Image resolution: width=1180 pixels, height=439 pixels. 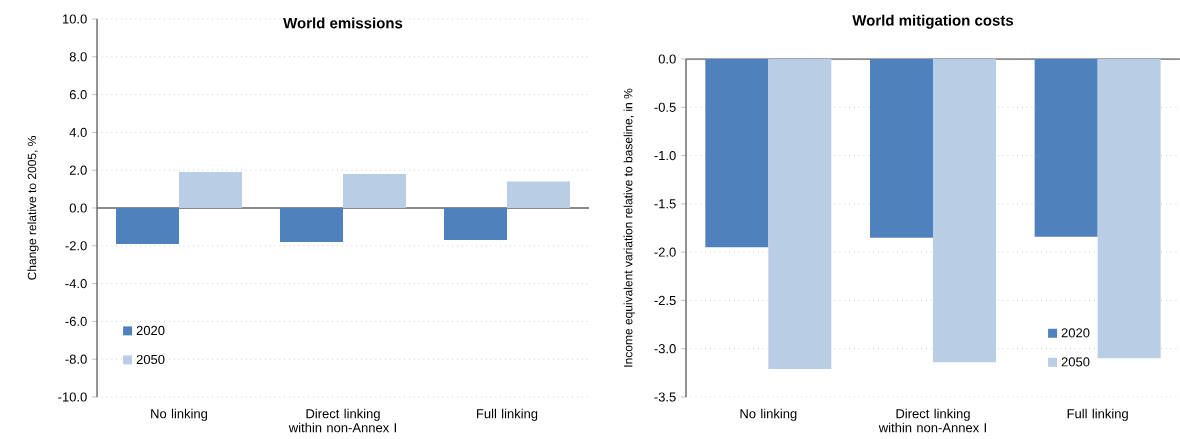 What do you see at coordinates (78, 170) in the screenshot?
I see `y-tick-label: 2.0` at bounding box center [78, 170].